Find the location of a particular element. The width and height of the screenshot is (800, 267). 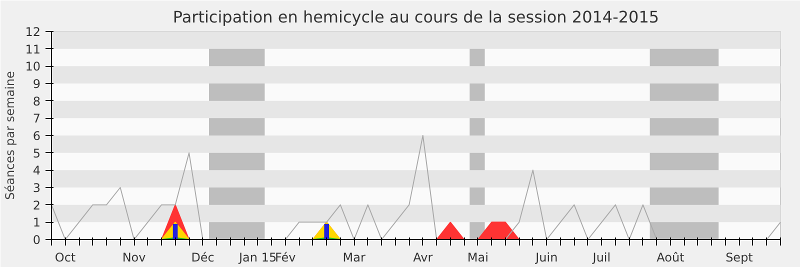

y-tick-label: 10 is located at coordinates (33, 67).